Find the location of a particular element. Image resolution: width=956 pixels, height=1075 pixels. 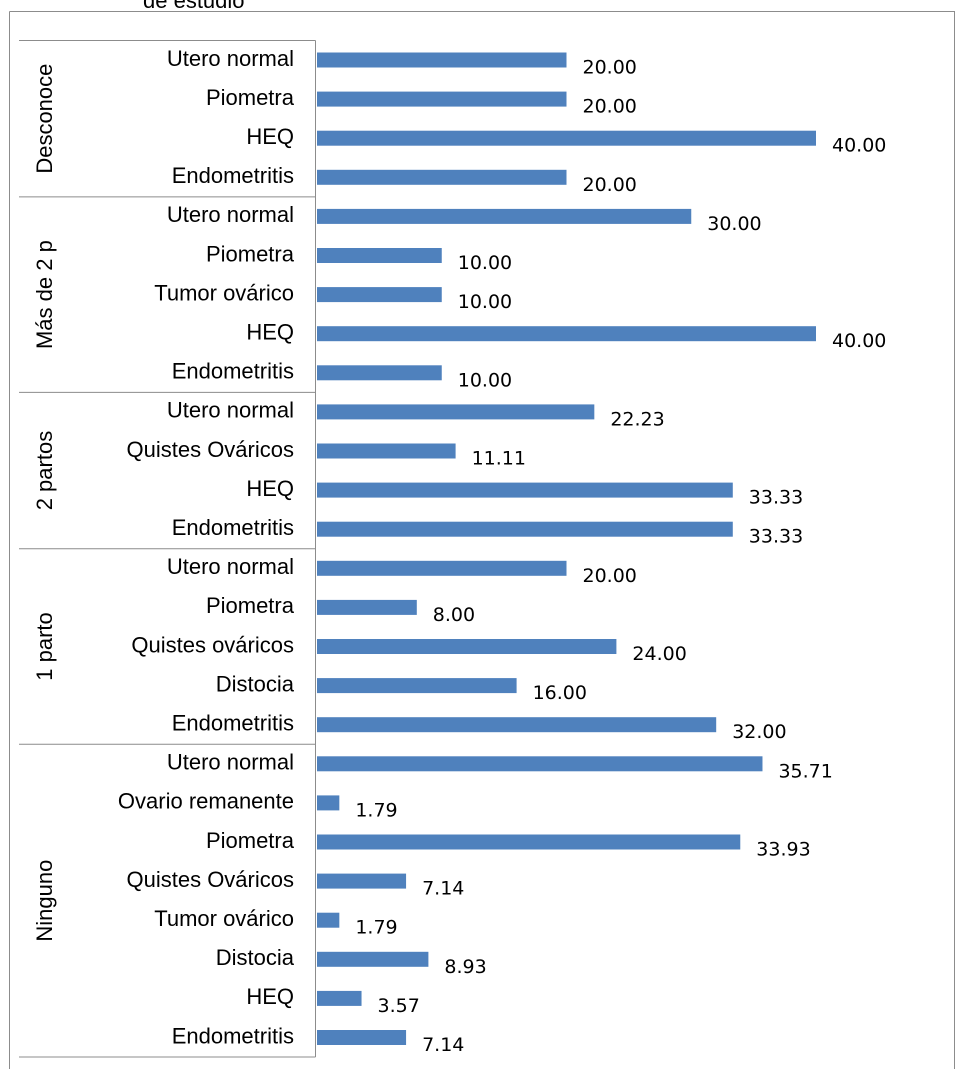

data-label: 16.00 is located at coordinates (560, 693).